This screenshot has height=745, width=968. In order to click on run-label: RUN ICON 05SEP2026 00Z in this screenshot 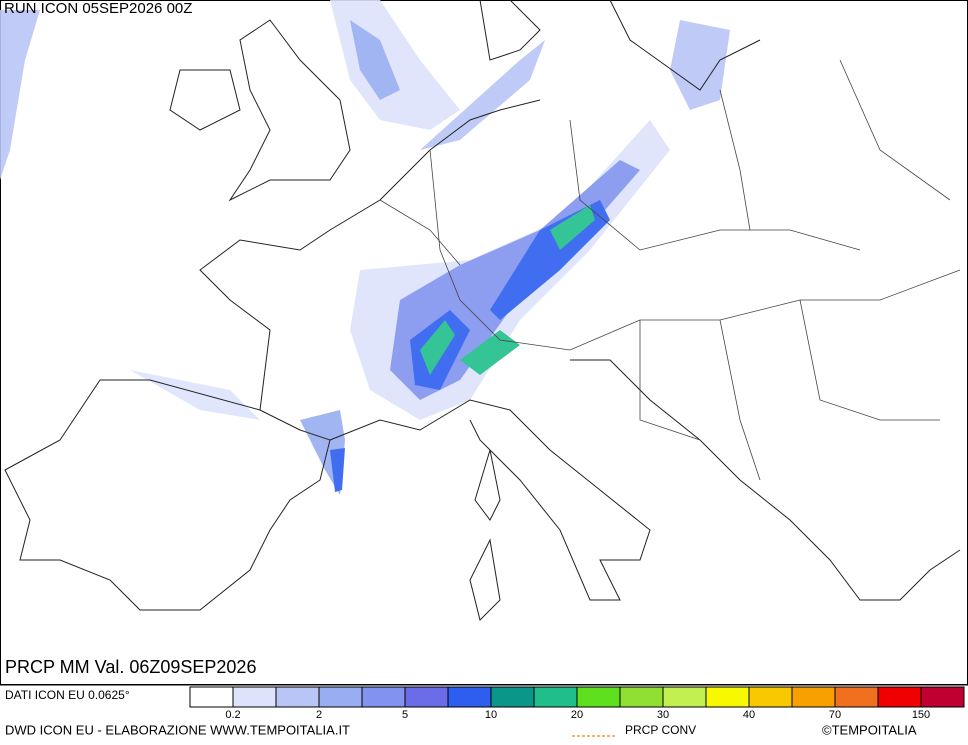, I will do `click(98, 8)`.